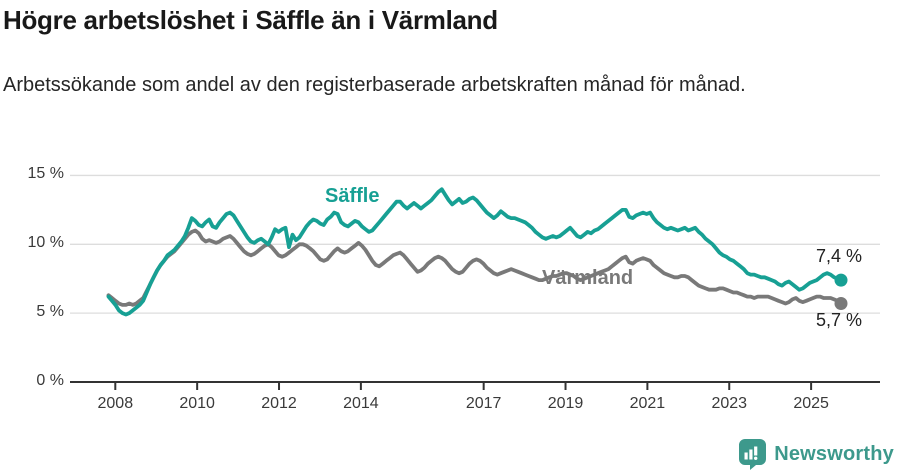 The width and height of the screenshot is (900, 474). What do you see at coordinates (811, 403) in the screenshot?
I see `x-axis-label: 2025` at bounding box center [811, 403].